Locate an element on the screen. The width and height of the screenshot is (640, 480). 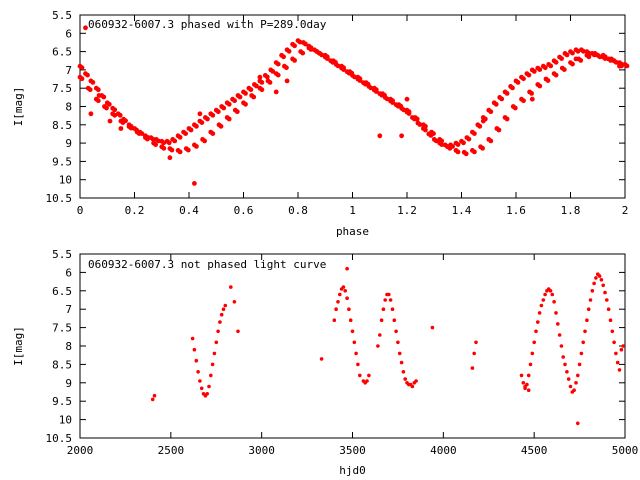
phased-plot-title: 060932-6007.3 phased with P=289.0day is located at coordinates (207, 24).